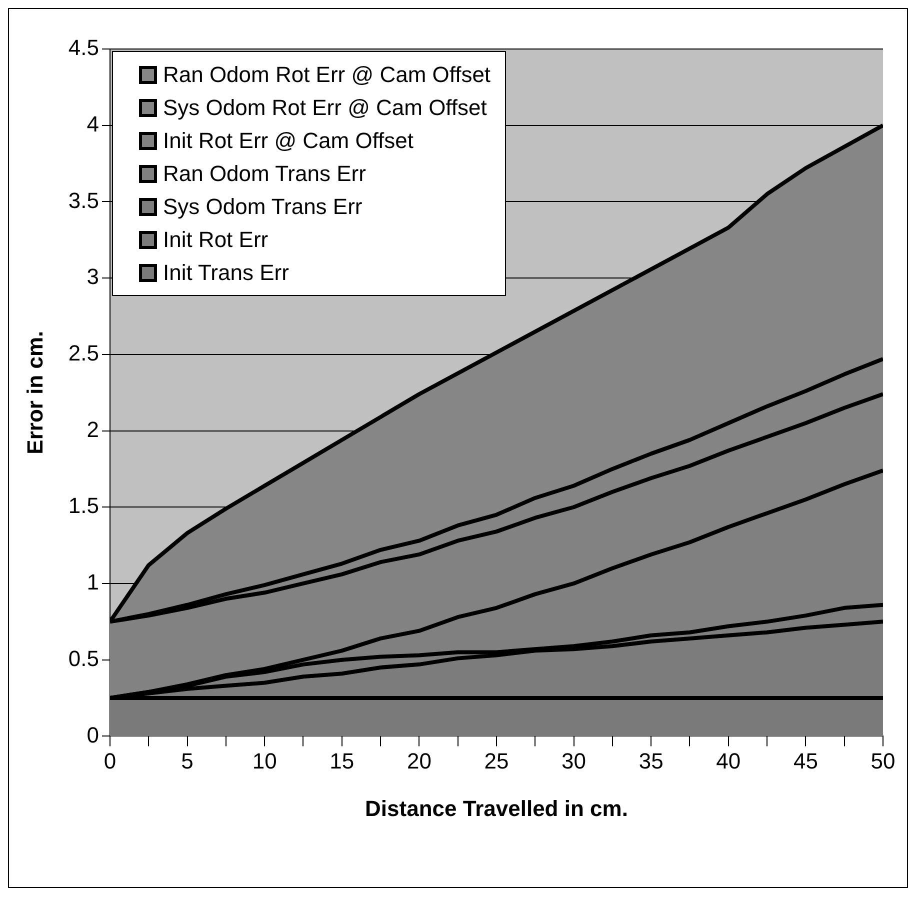 Image resolution: width=920 pixels, height=910 pixels. Describe the element at coordinates (496, 808) in the screenshot. I see `x-axis-title: Distance Travelled in cm.` at that location.